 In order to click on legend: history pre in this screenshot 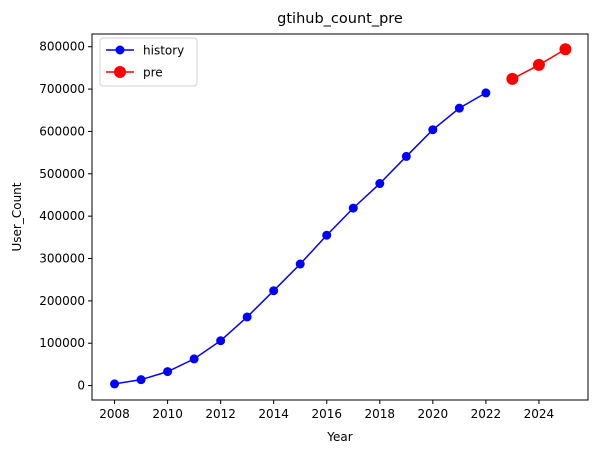, I will do `click(148, 62)`.